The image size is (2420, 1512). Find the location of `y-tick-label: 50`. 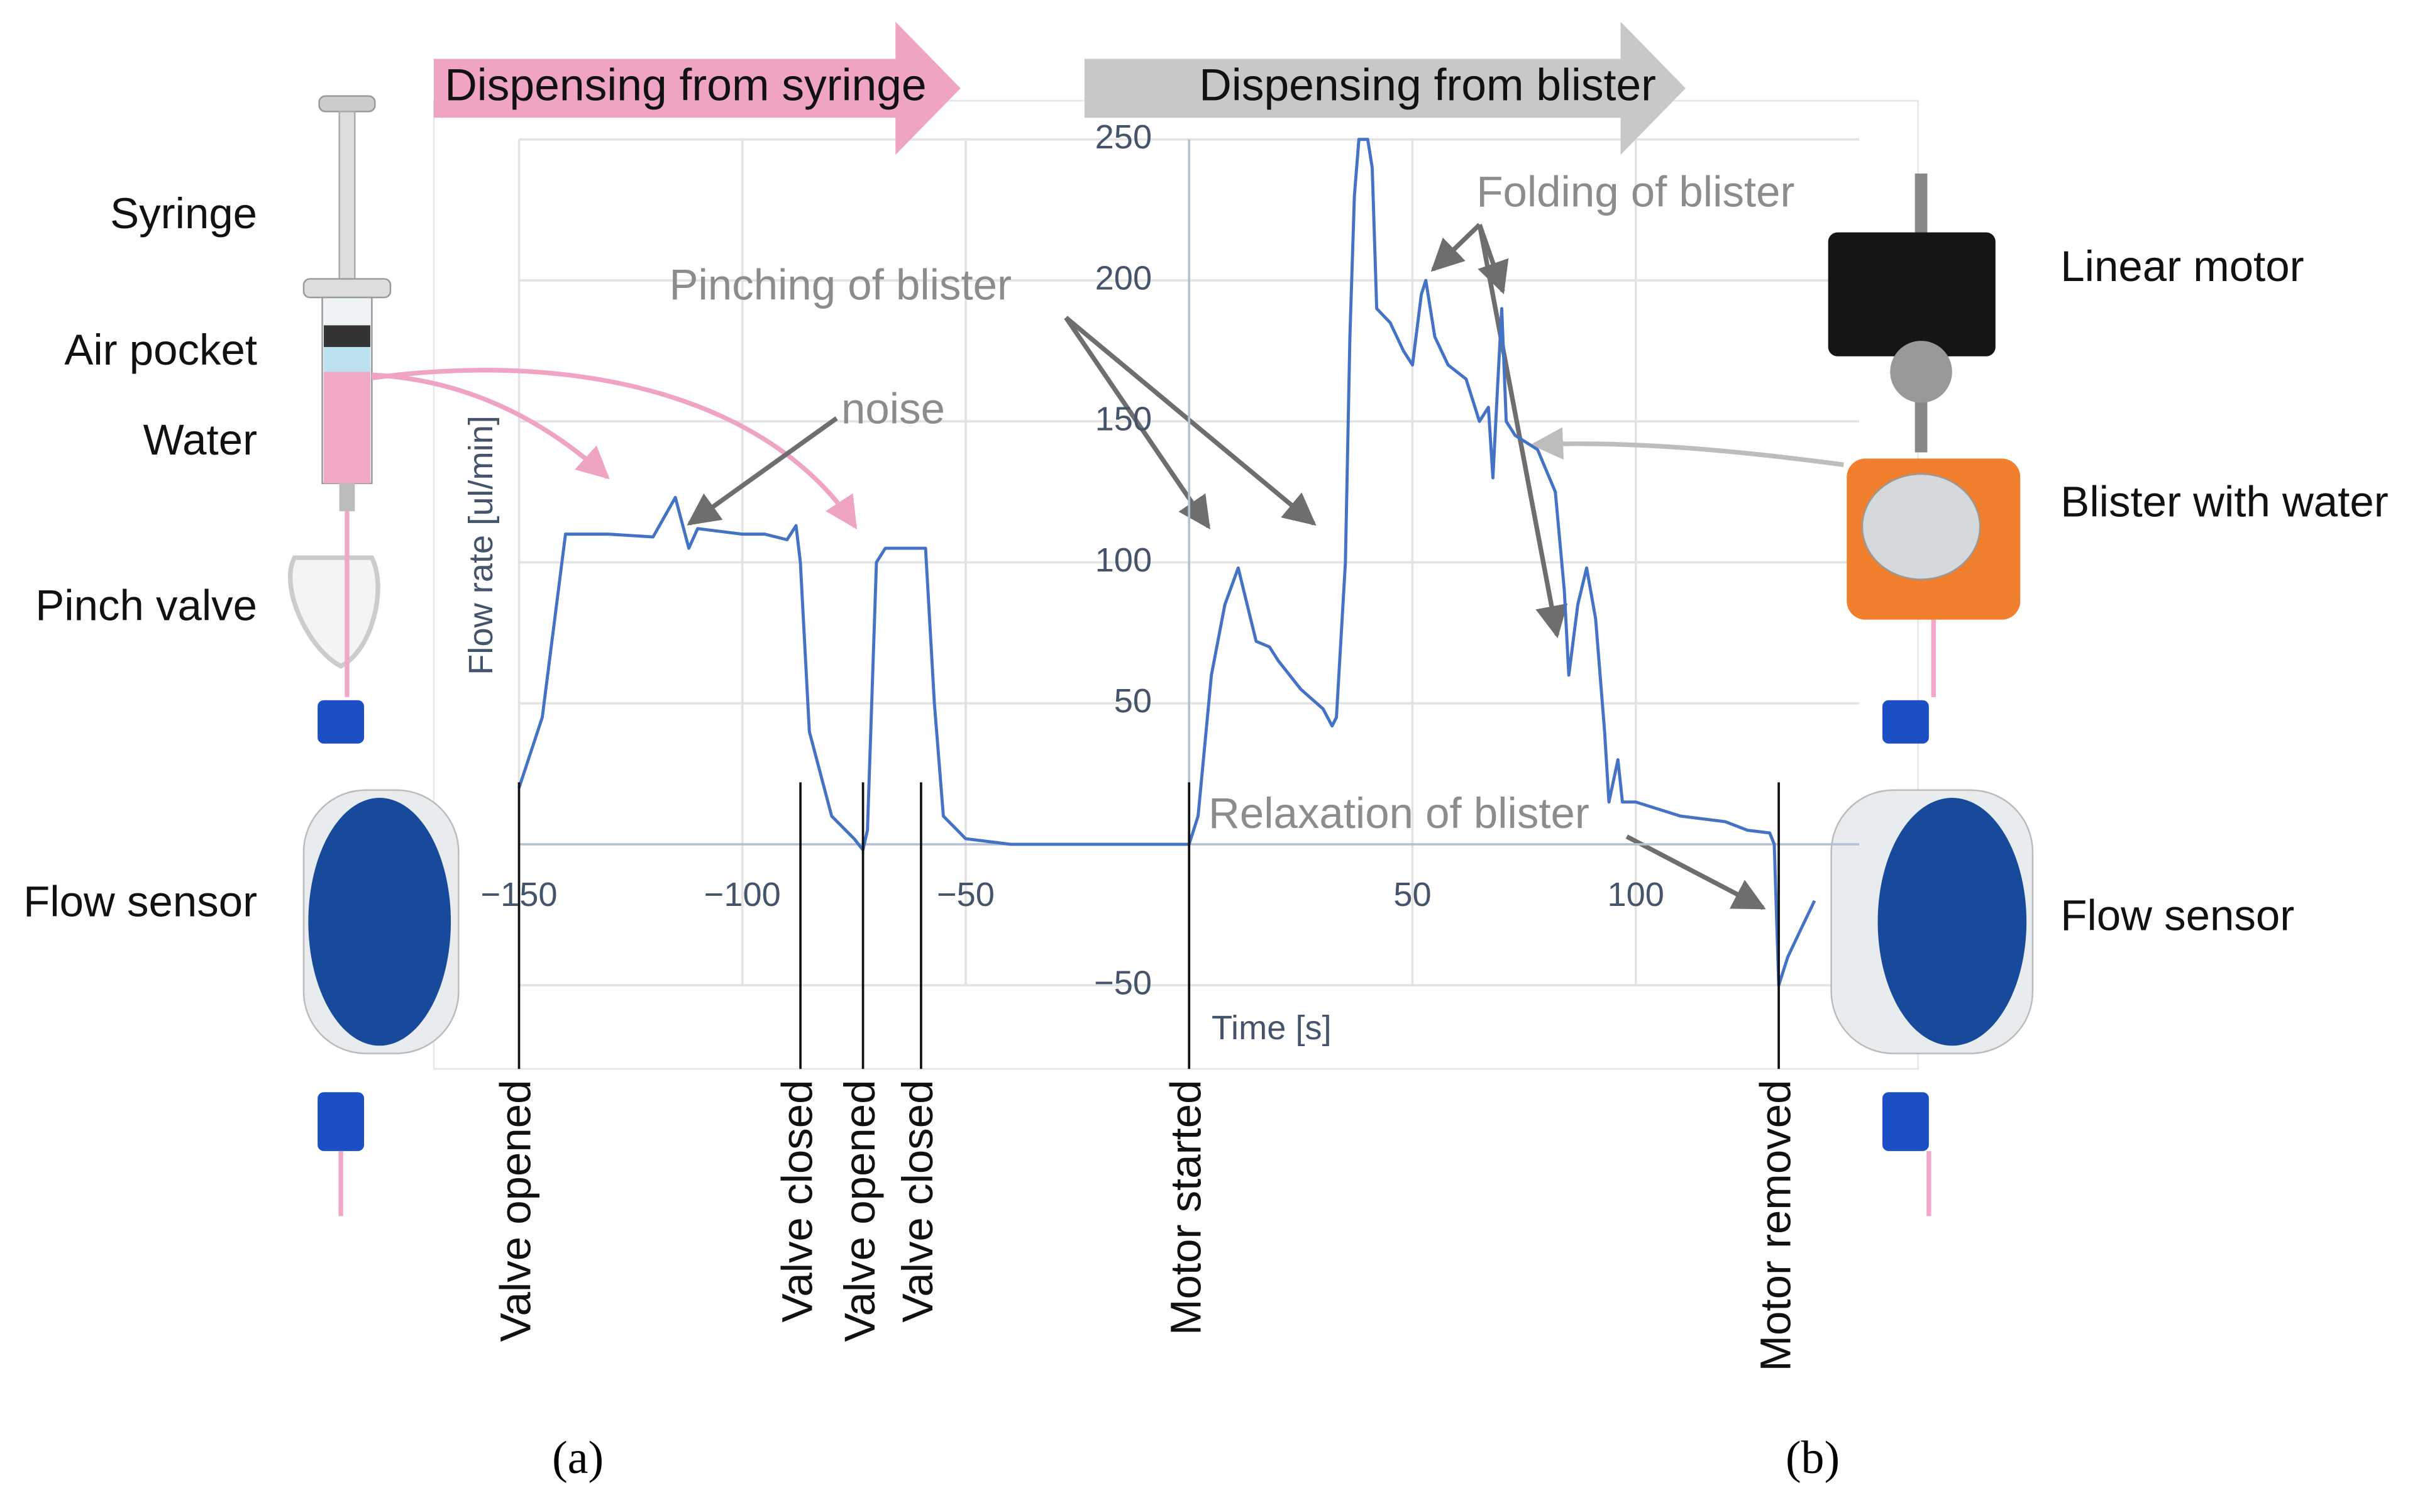

y-tick-label: 50 is located at coordinates (1133, 701).